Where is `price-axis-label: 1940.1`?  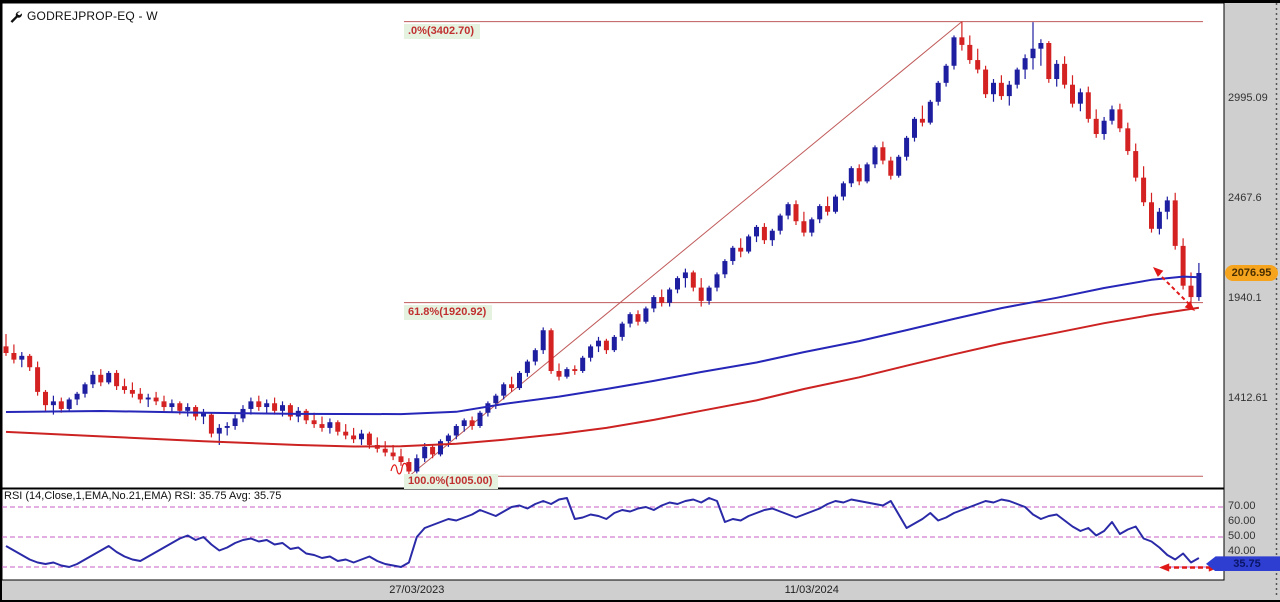
price-axis-label: 1940.1 is located at coordinates (1245, 297).